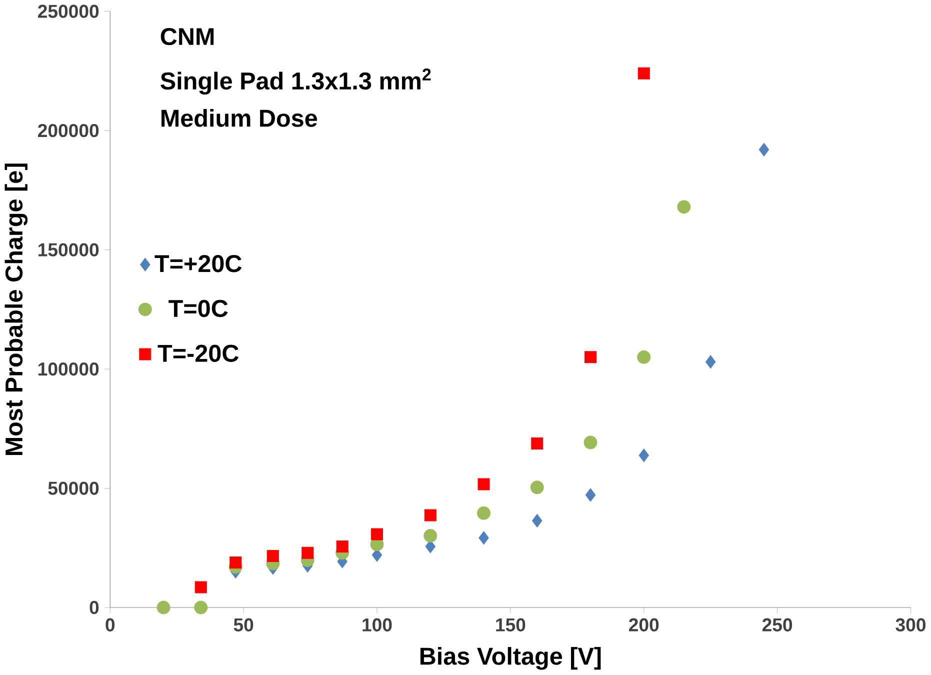 The height and width of the screenshot is (675, 931). What do you see at coordinates (240, 118) in the screenshot?
I see `annotation: Medium Dose` at bounding box center [240, 118].